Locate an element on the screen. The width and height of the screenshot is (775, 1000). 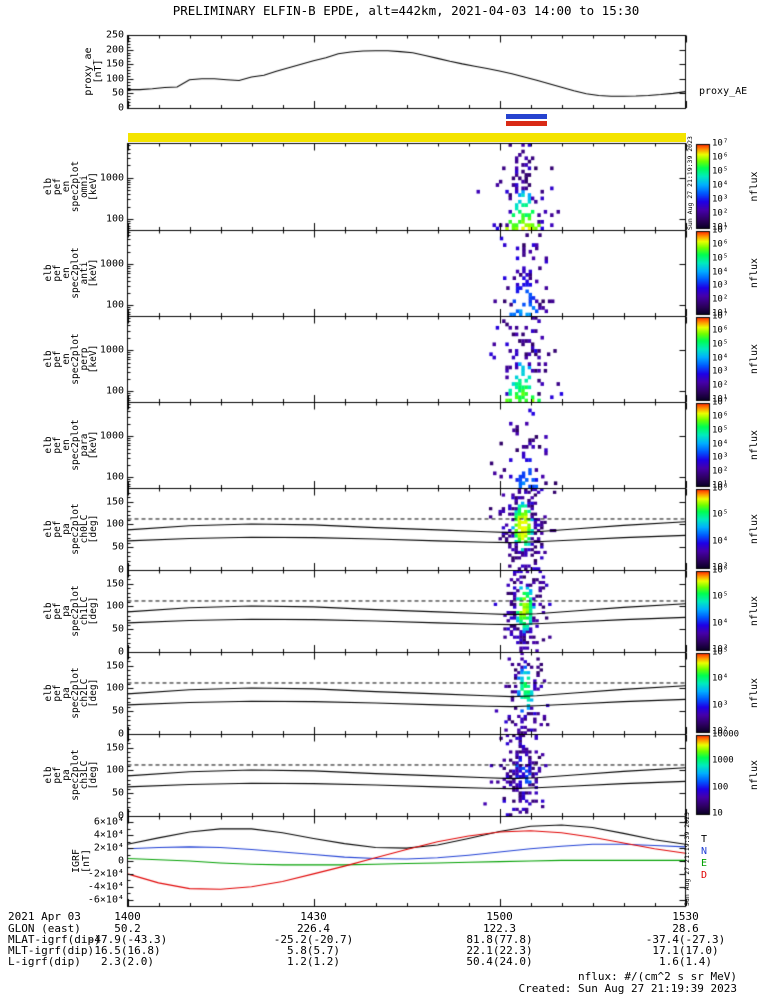
side-timestamp-bottom: Sun Aug 27 21:19:39 2023 is located at coordinates (687, 859).